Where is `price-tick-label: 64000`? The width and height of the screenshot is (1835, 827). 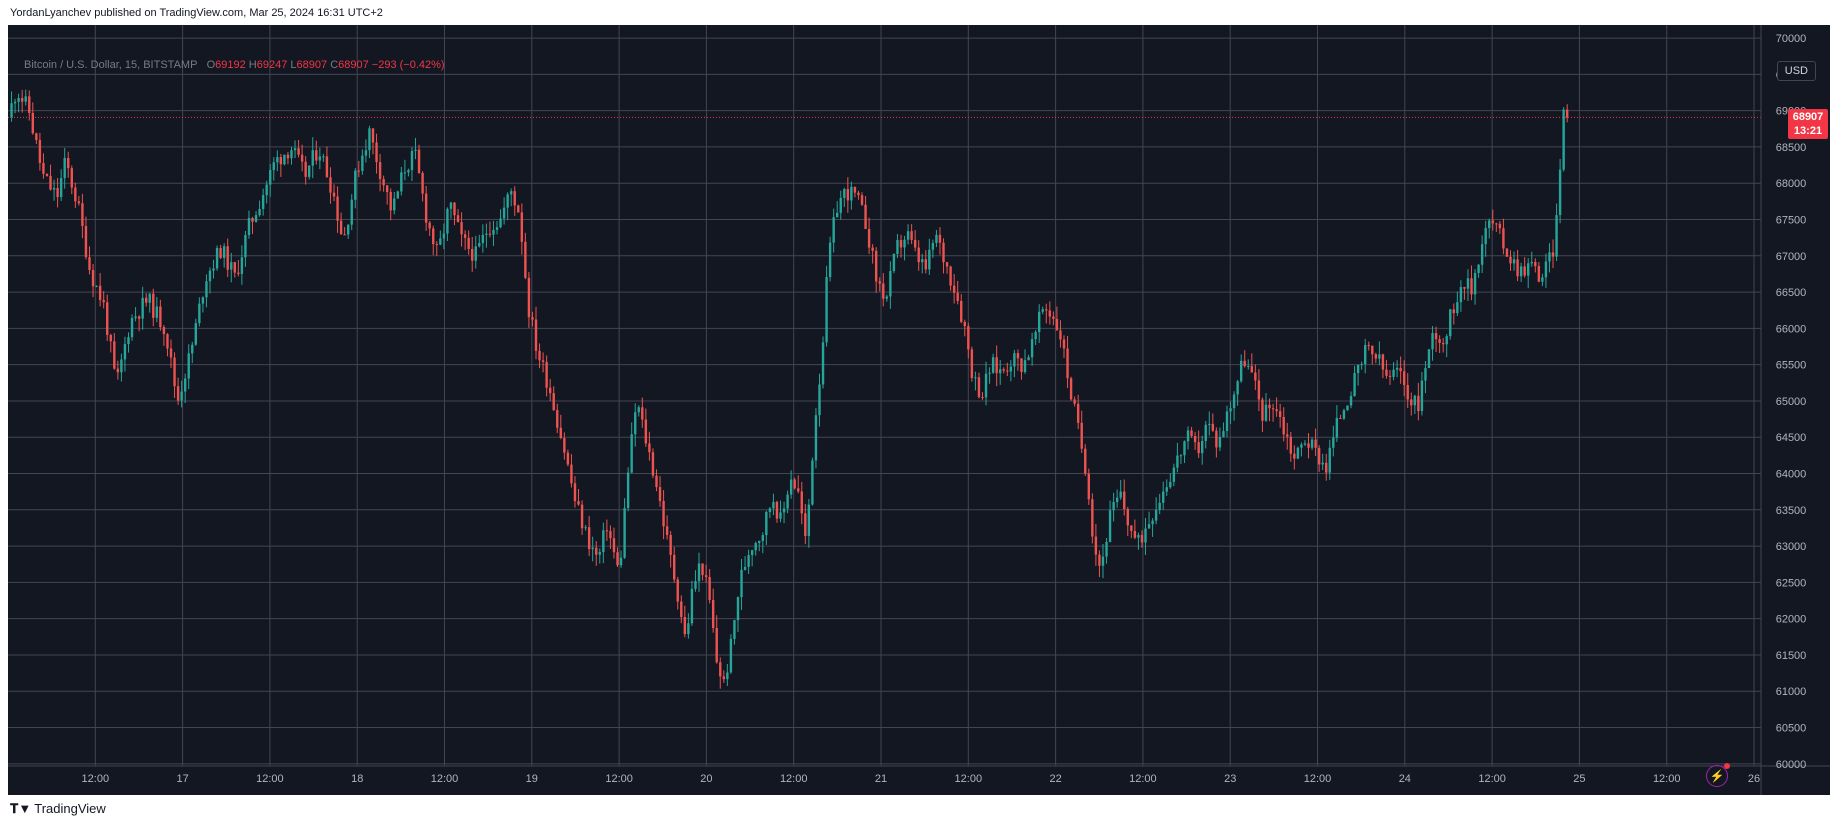 price-tick-label: 64000 is located at coordinates (1791, 475).